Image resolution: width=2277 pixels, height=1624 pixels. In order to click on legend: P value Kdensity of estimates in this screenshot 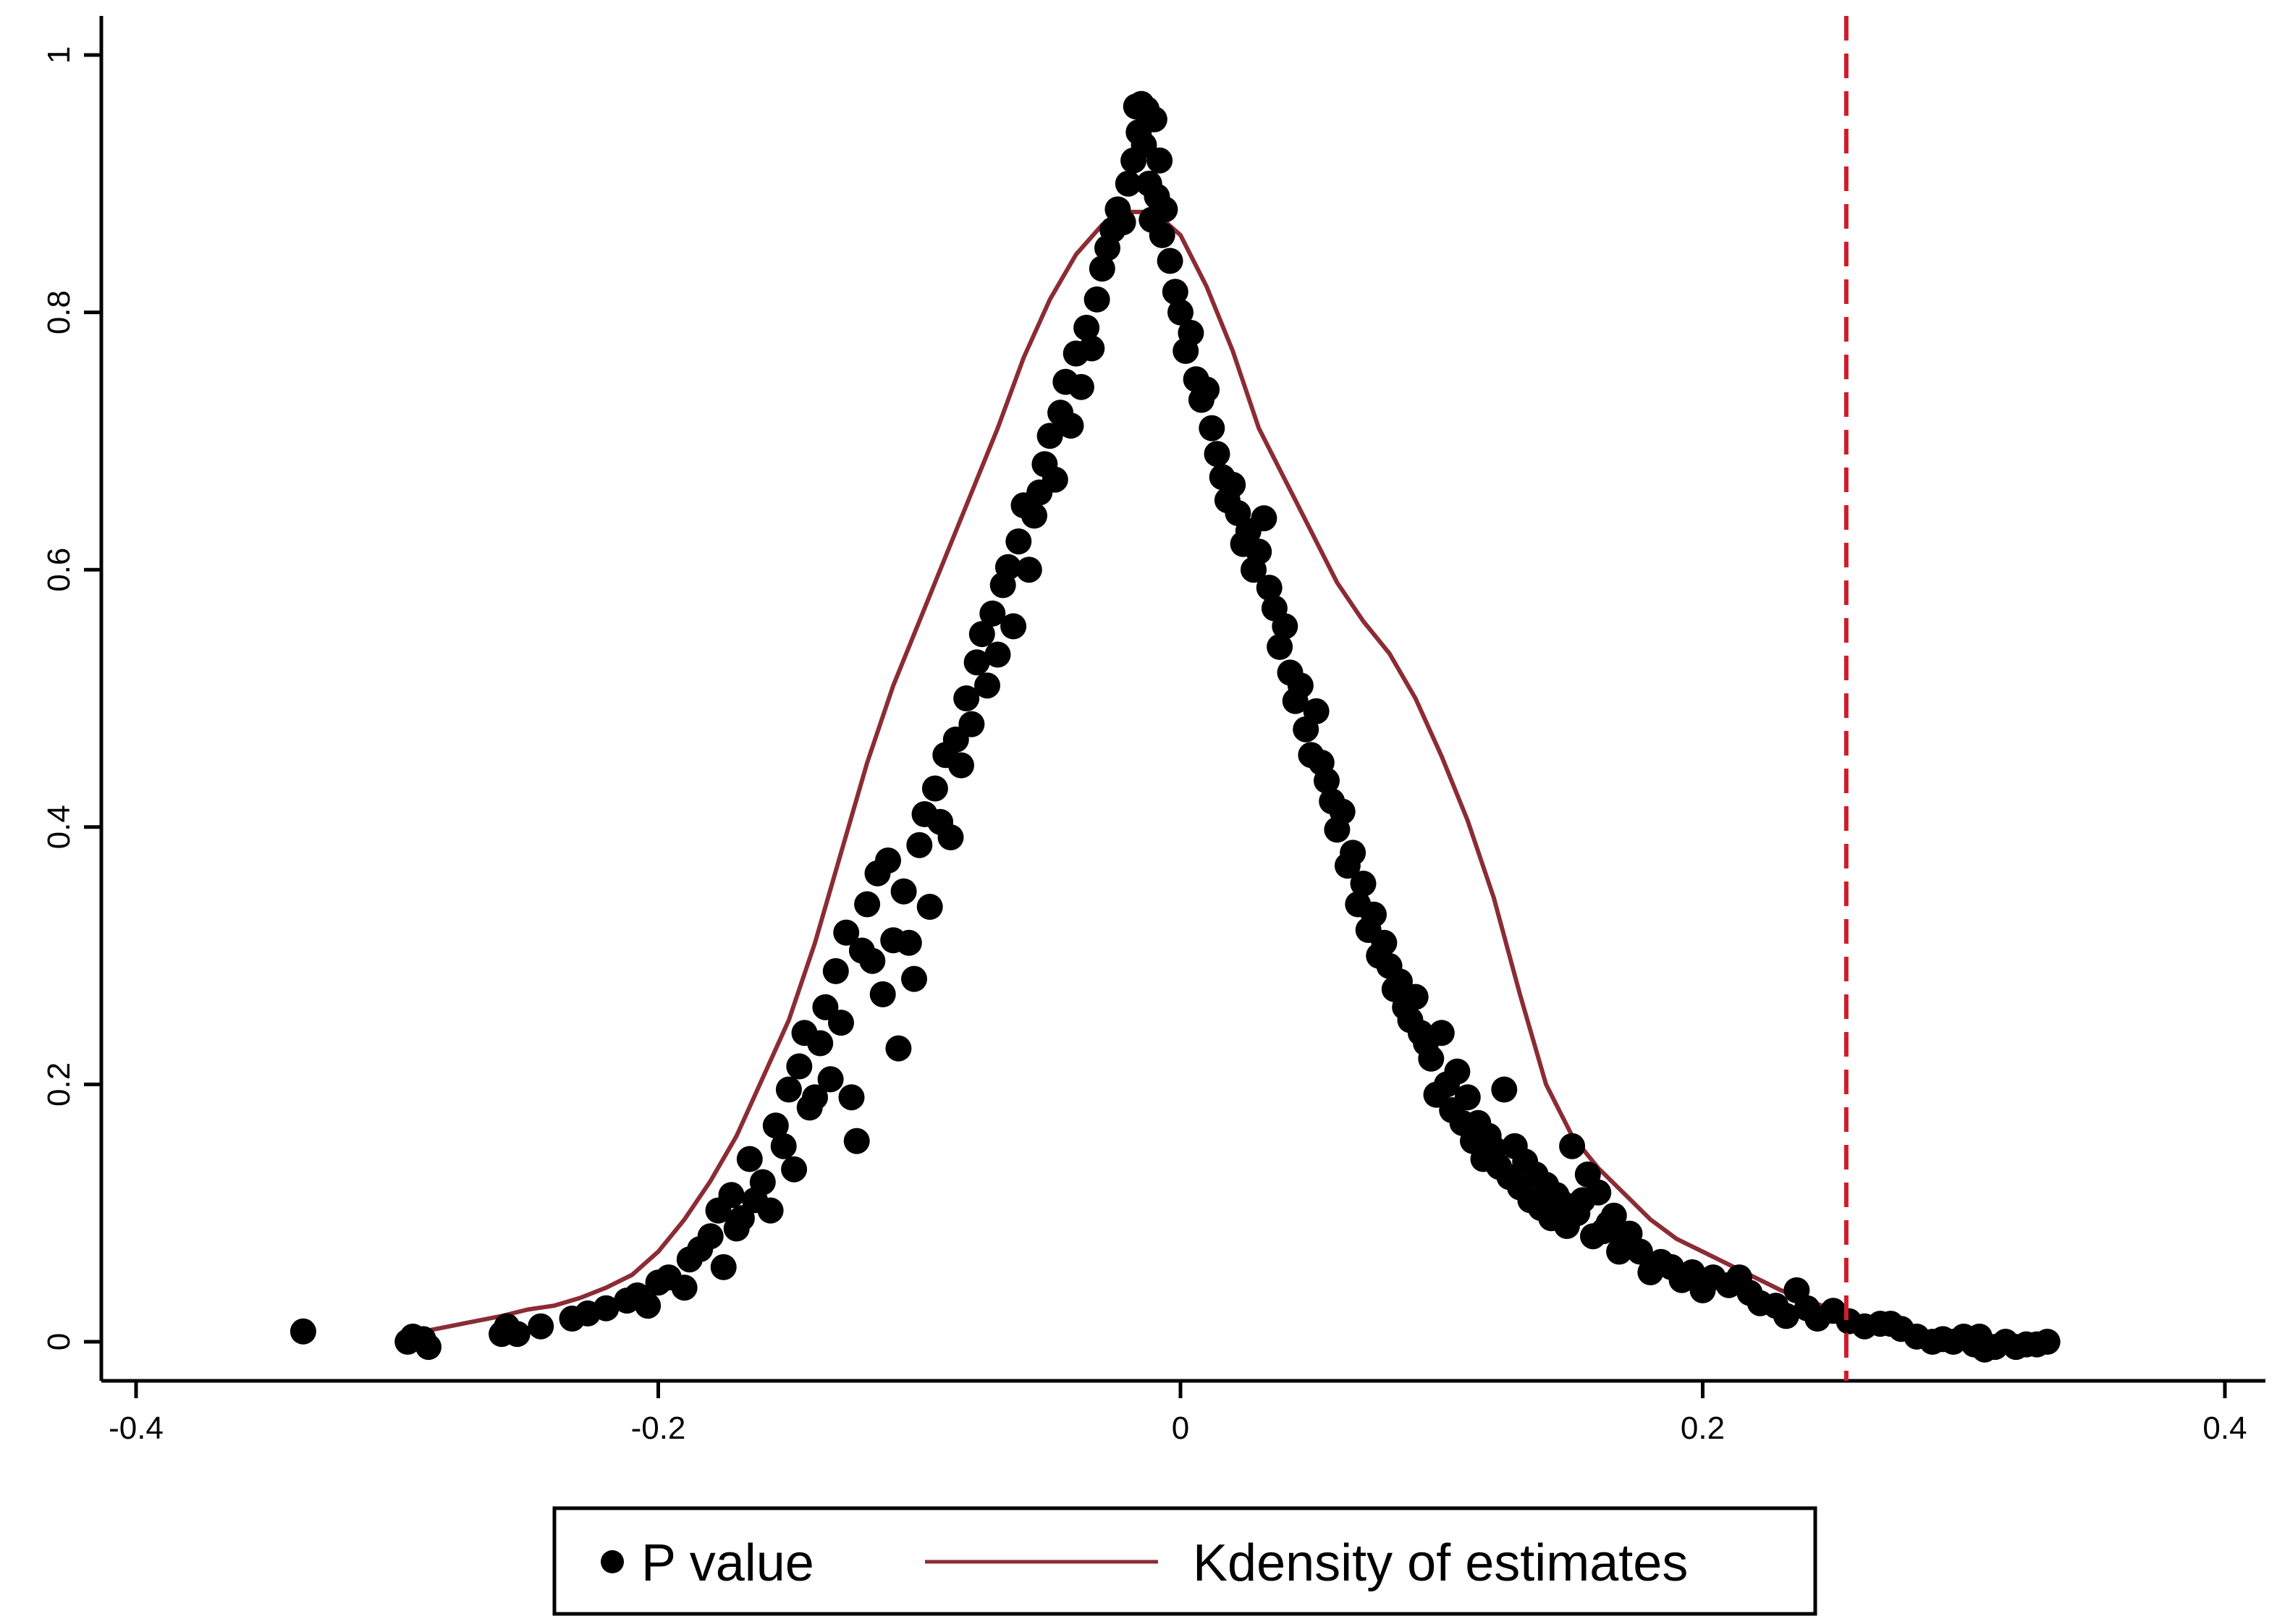, I will do `click(1184, 1561)`.